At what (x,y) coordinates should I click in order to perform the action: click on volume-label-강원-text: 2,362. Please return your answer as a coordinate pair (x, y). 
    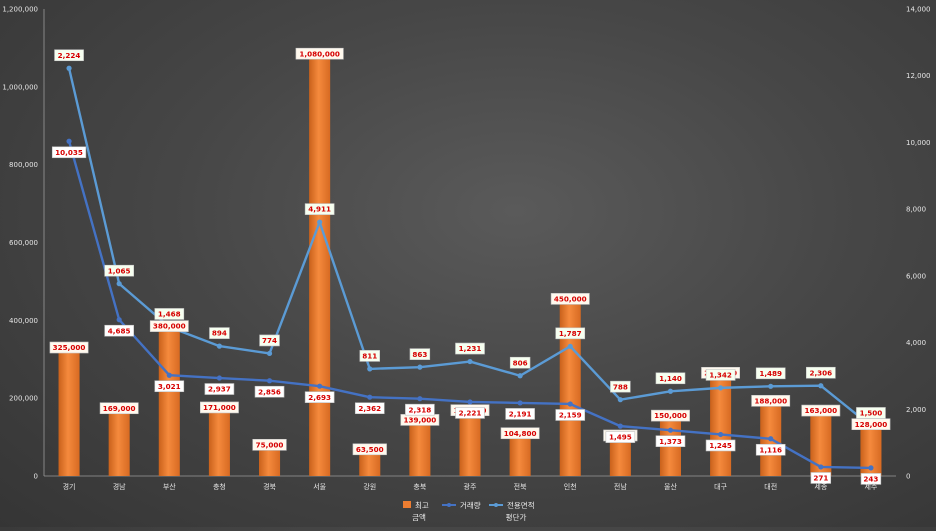
    Looking at the image, I should click on (369, 408).